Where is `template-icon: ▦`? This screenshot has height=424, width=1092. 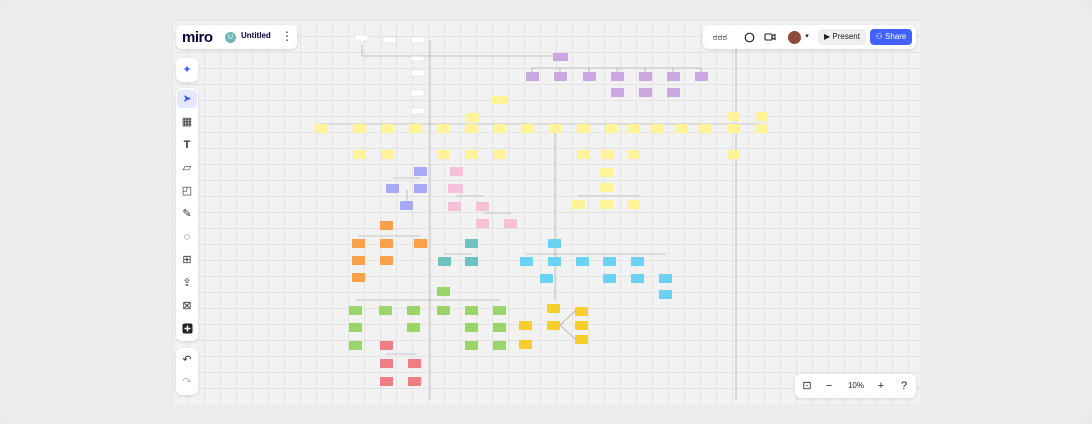
template-icon: ▦ is located at coordinates (187, 122).